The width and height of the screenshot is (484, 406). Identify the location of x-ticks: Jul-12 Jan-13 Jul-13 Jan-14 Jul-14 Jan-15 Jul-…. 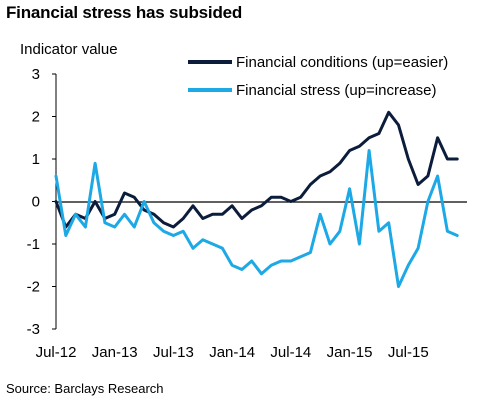
(232, 352).